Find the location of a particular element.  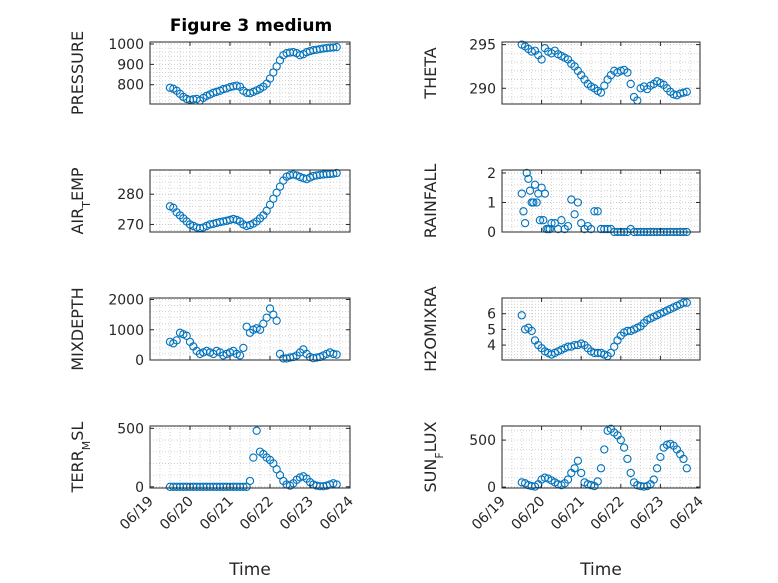

y-tick-label: 800 is located at coordinates (130, 86).